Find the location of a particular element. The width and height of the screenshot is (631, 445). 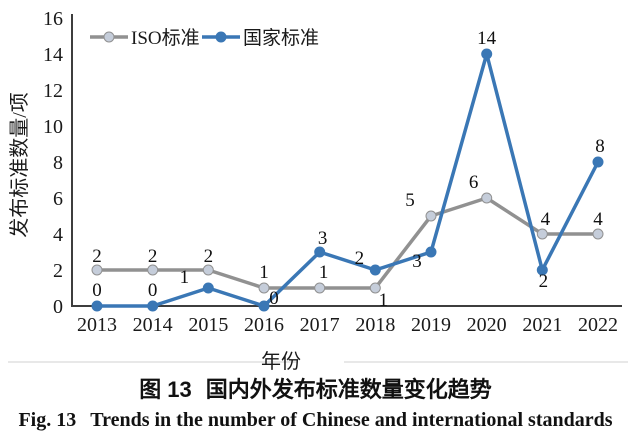

data-label: 6 is located at coordinates (474, 182).